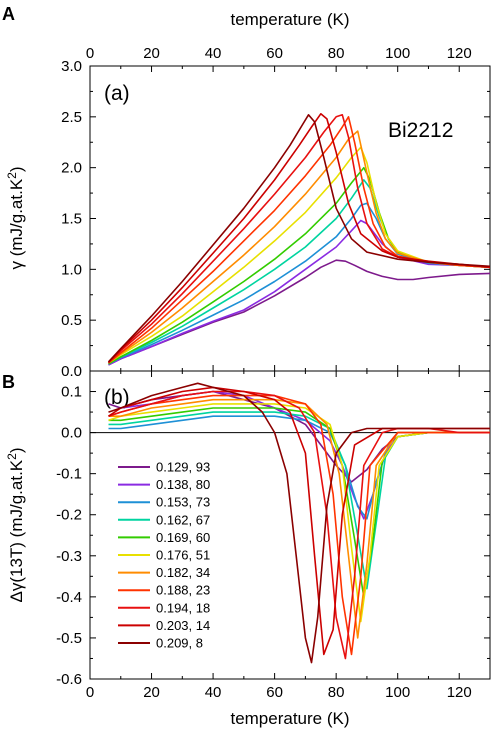  What do you see at coordinates (183, 625) in the screenshot?
I see `legend-label-9: 0.203, 14` at bounding box center [183, 625].